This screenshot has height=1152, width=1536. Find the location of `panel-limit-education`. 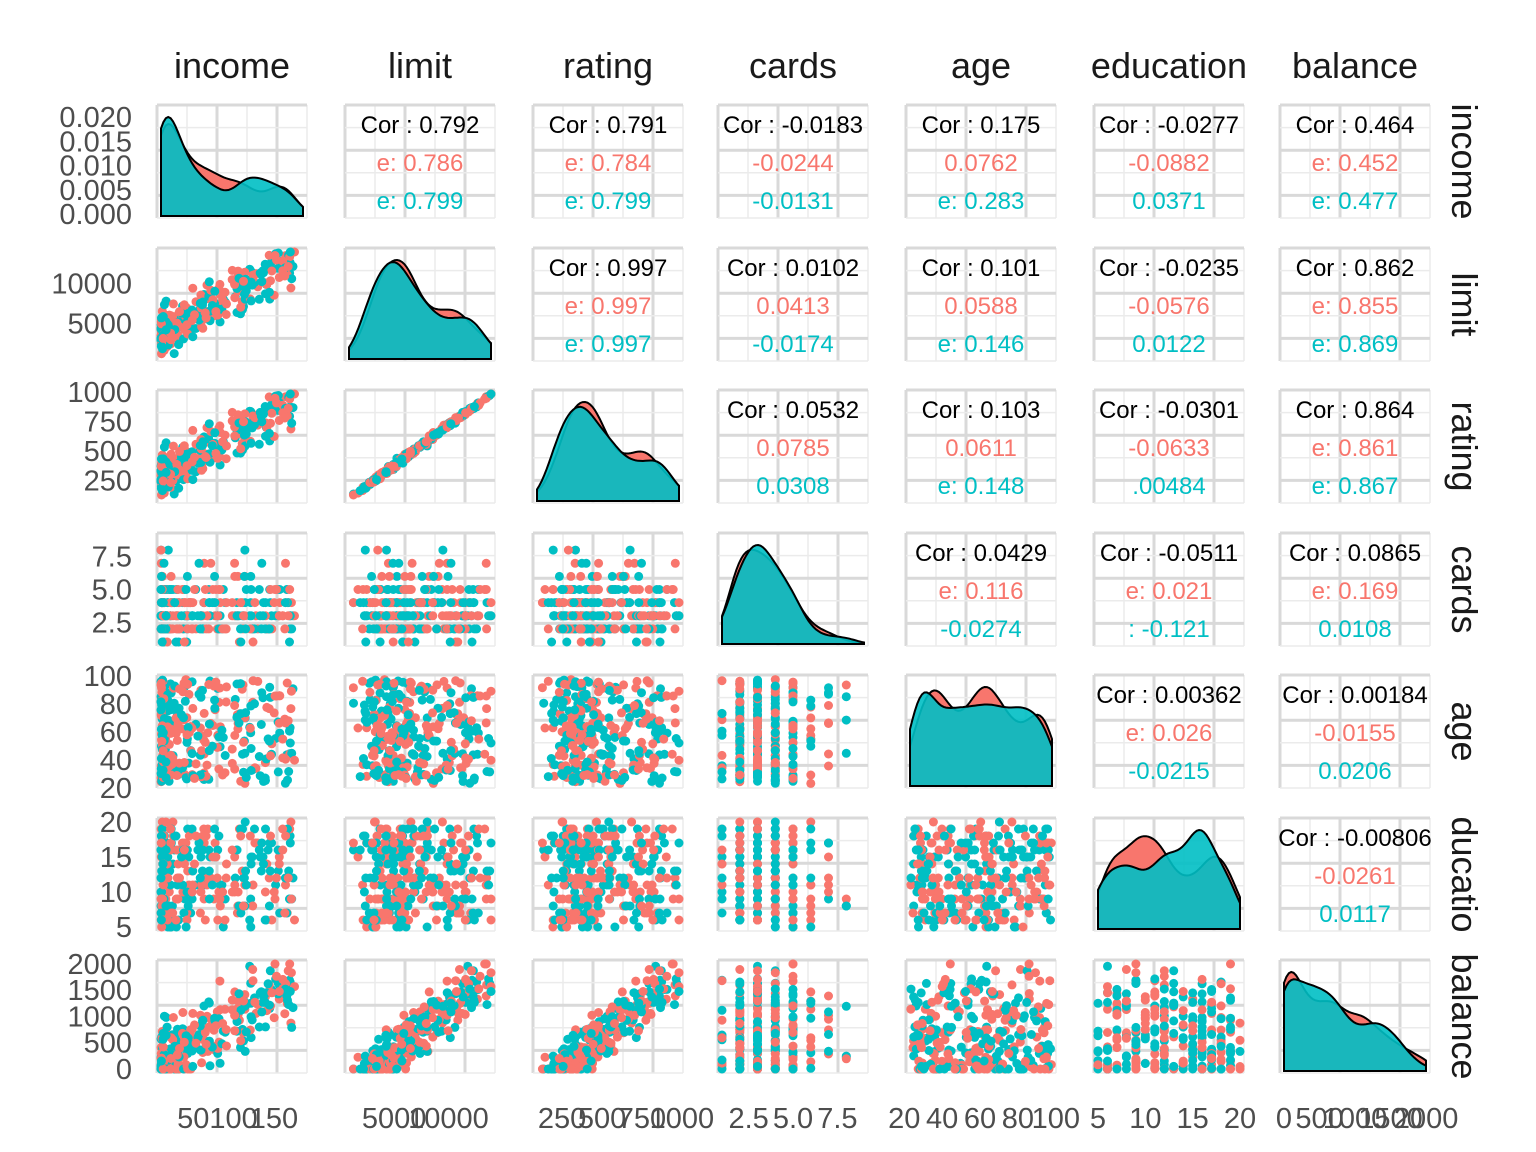

panel-limit-education is located at coordinates (1168, 304).